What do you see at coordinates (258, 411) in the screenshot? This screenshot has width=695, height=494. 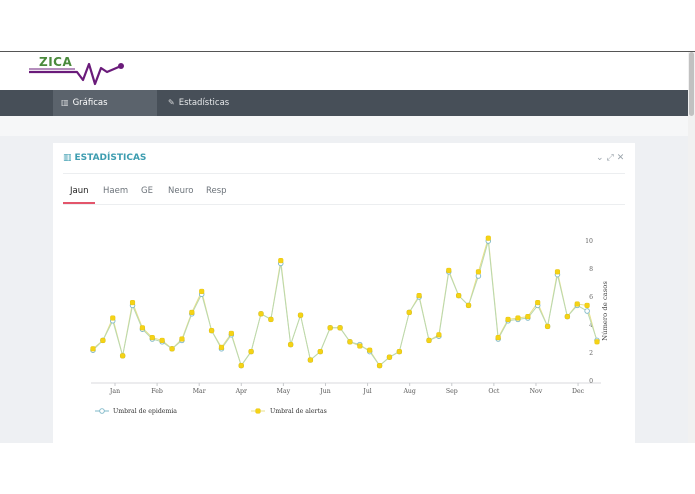 I see `legend-alertas-marker` at bounding box center [258, 411].